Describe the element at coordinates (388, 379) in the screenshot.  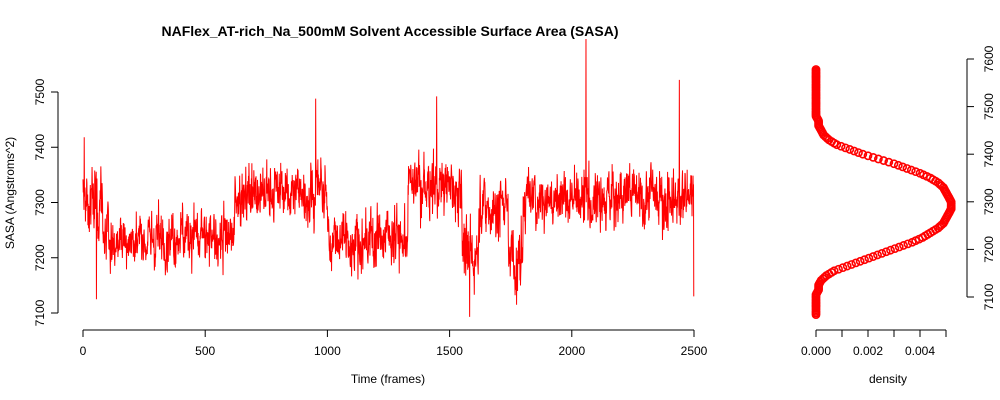
I see `timeseries-x-axis-label: Time (frames)` at that location.